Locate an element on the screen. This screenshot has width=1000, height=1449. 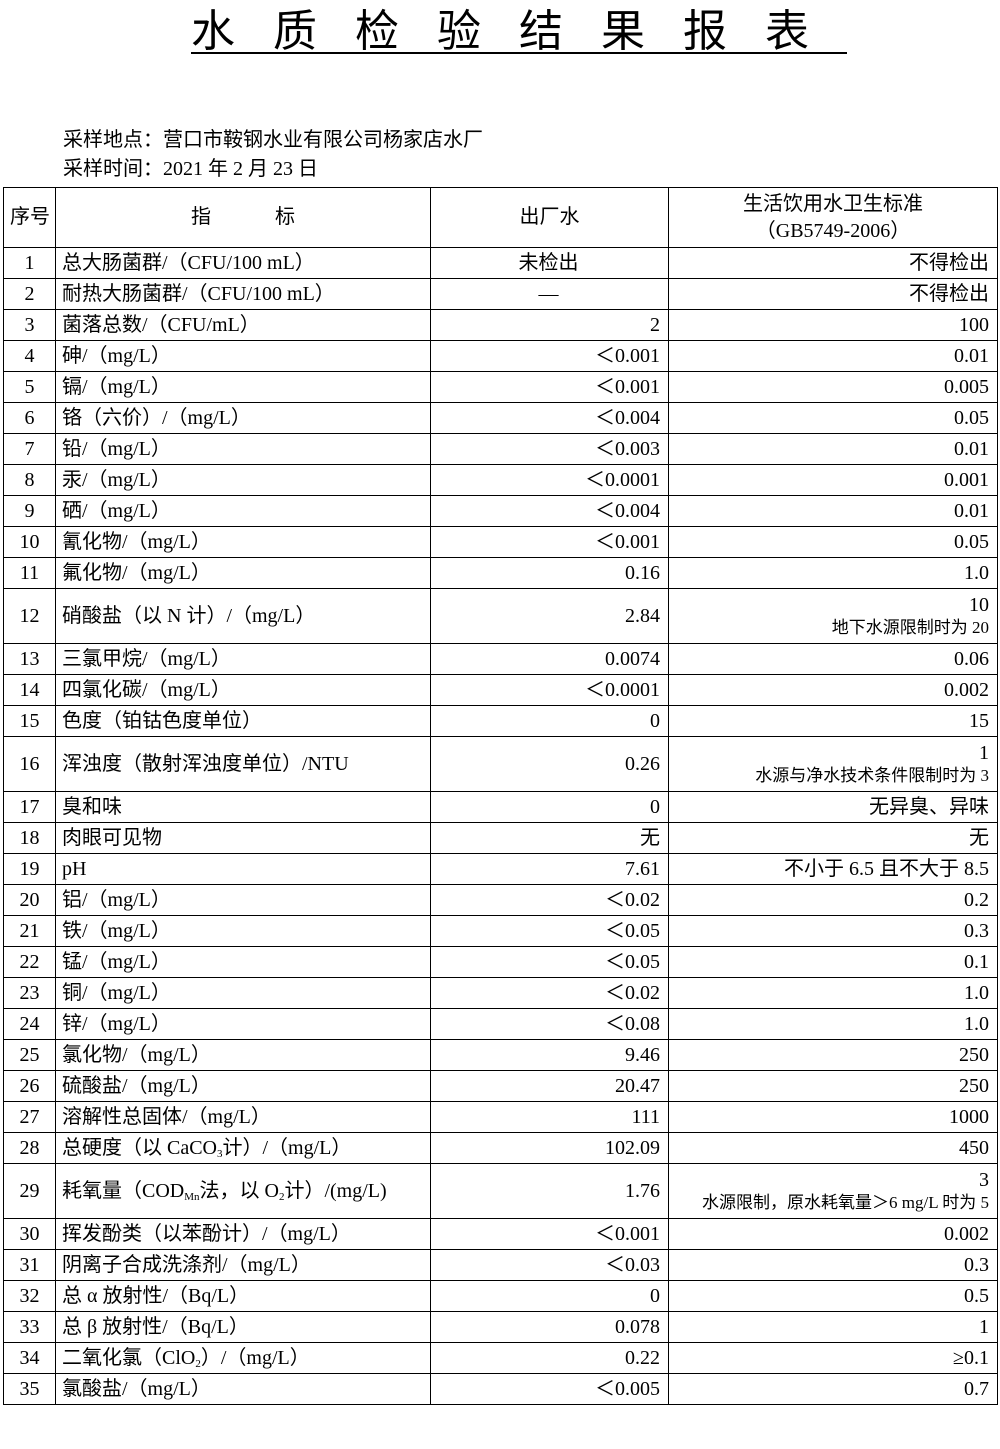
title-text: 水质检验结果报表 is located at coordinates (519, 31).